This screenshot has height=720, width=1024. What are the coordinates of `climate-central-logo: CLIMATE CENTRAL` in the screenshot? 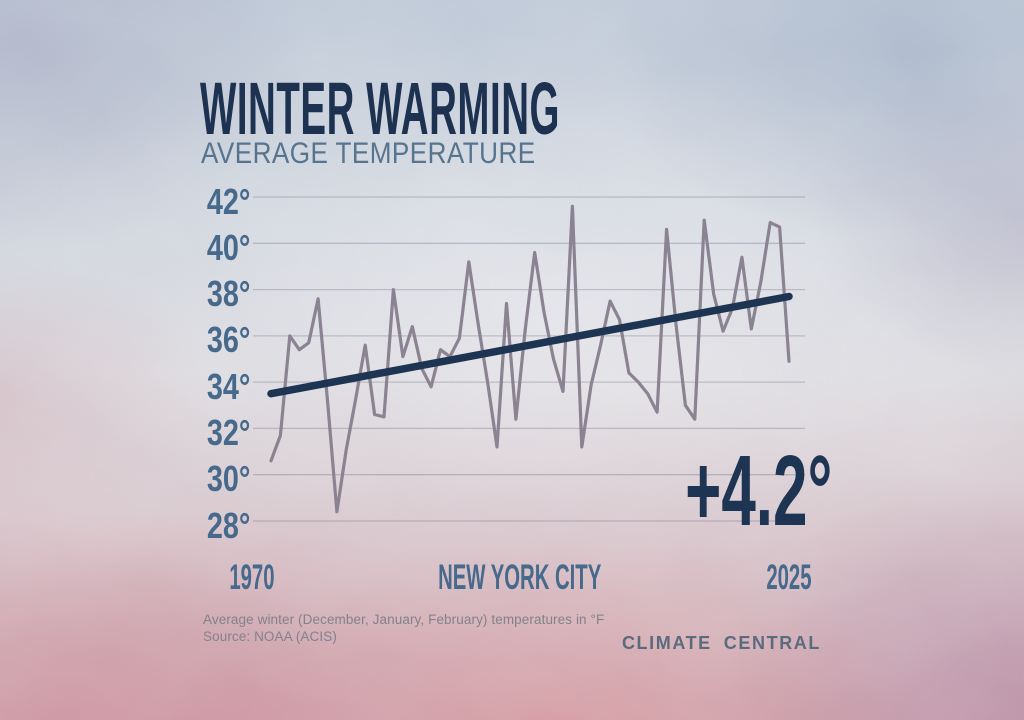 It's located at (721, 643).